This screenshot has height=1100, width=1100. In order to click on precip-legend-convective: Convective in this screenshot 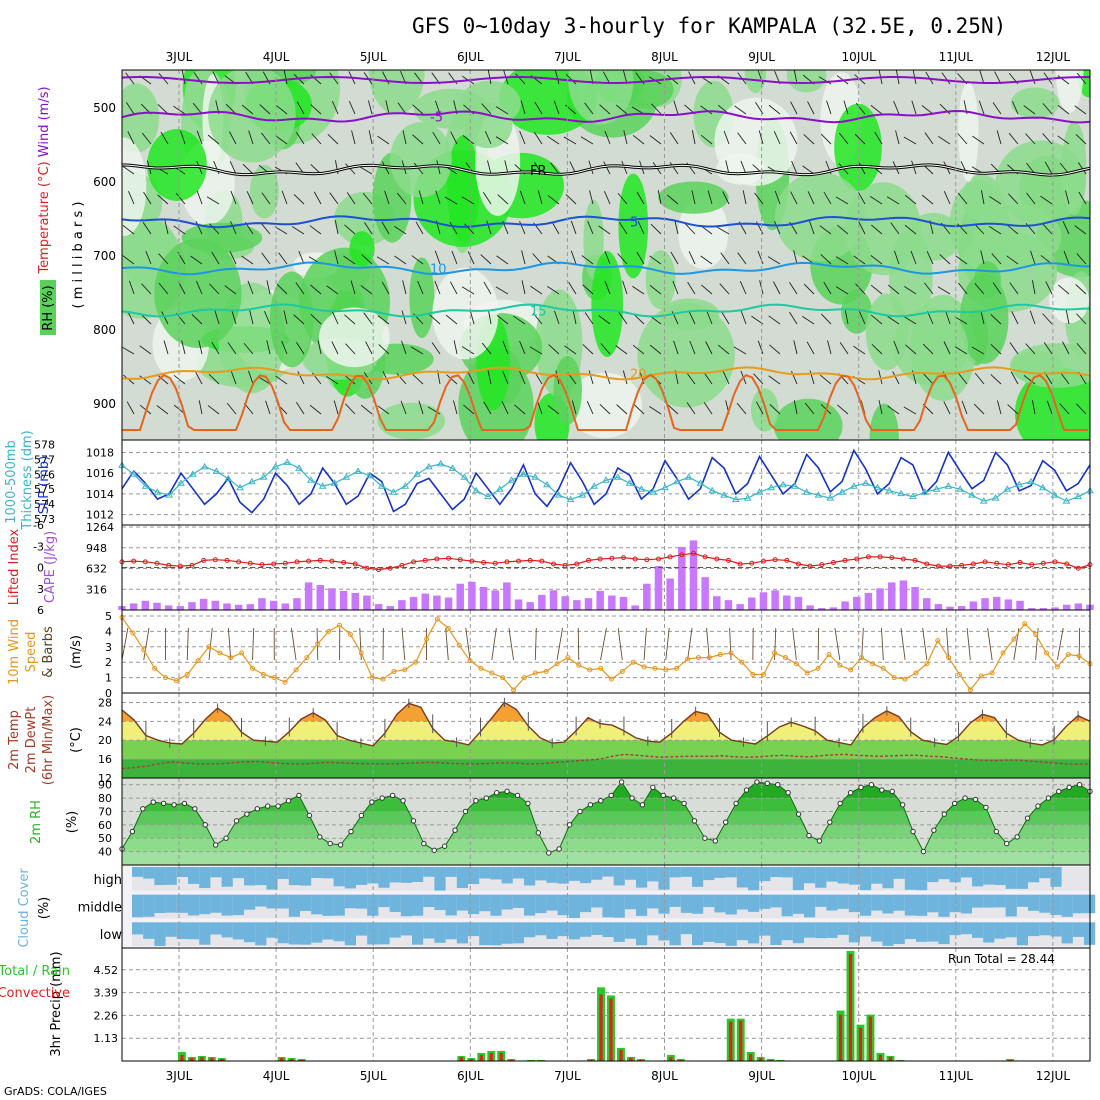, I will do `click(35, 993)`.